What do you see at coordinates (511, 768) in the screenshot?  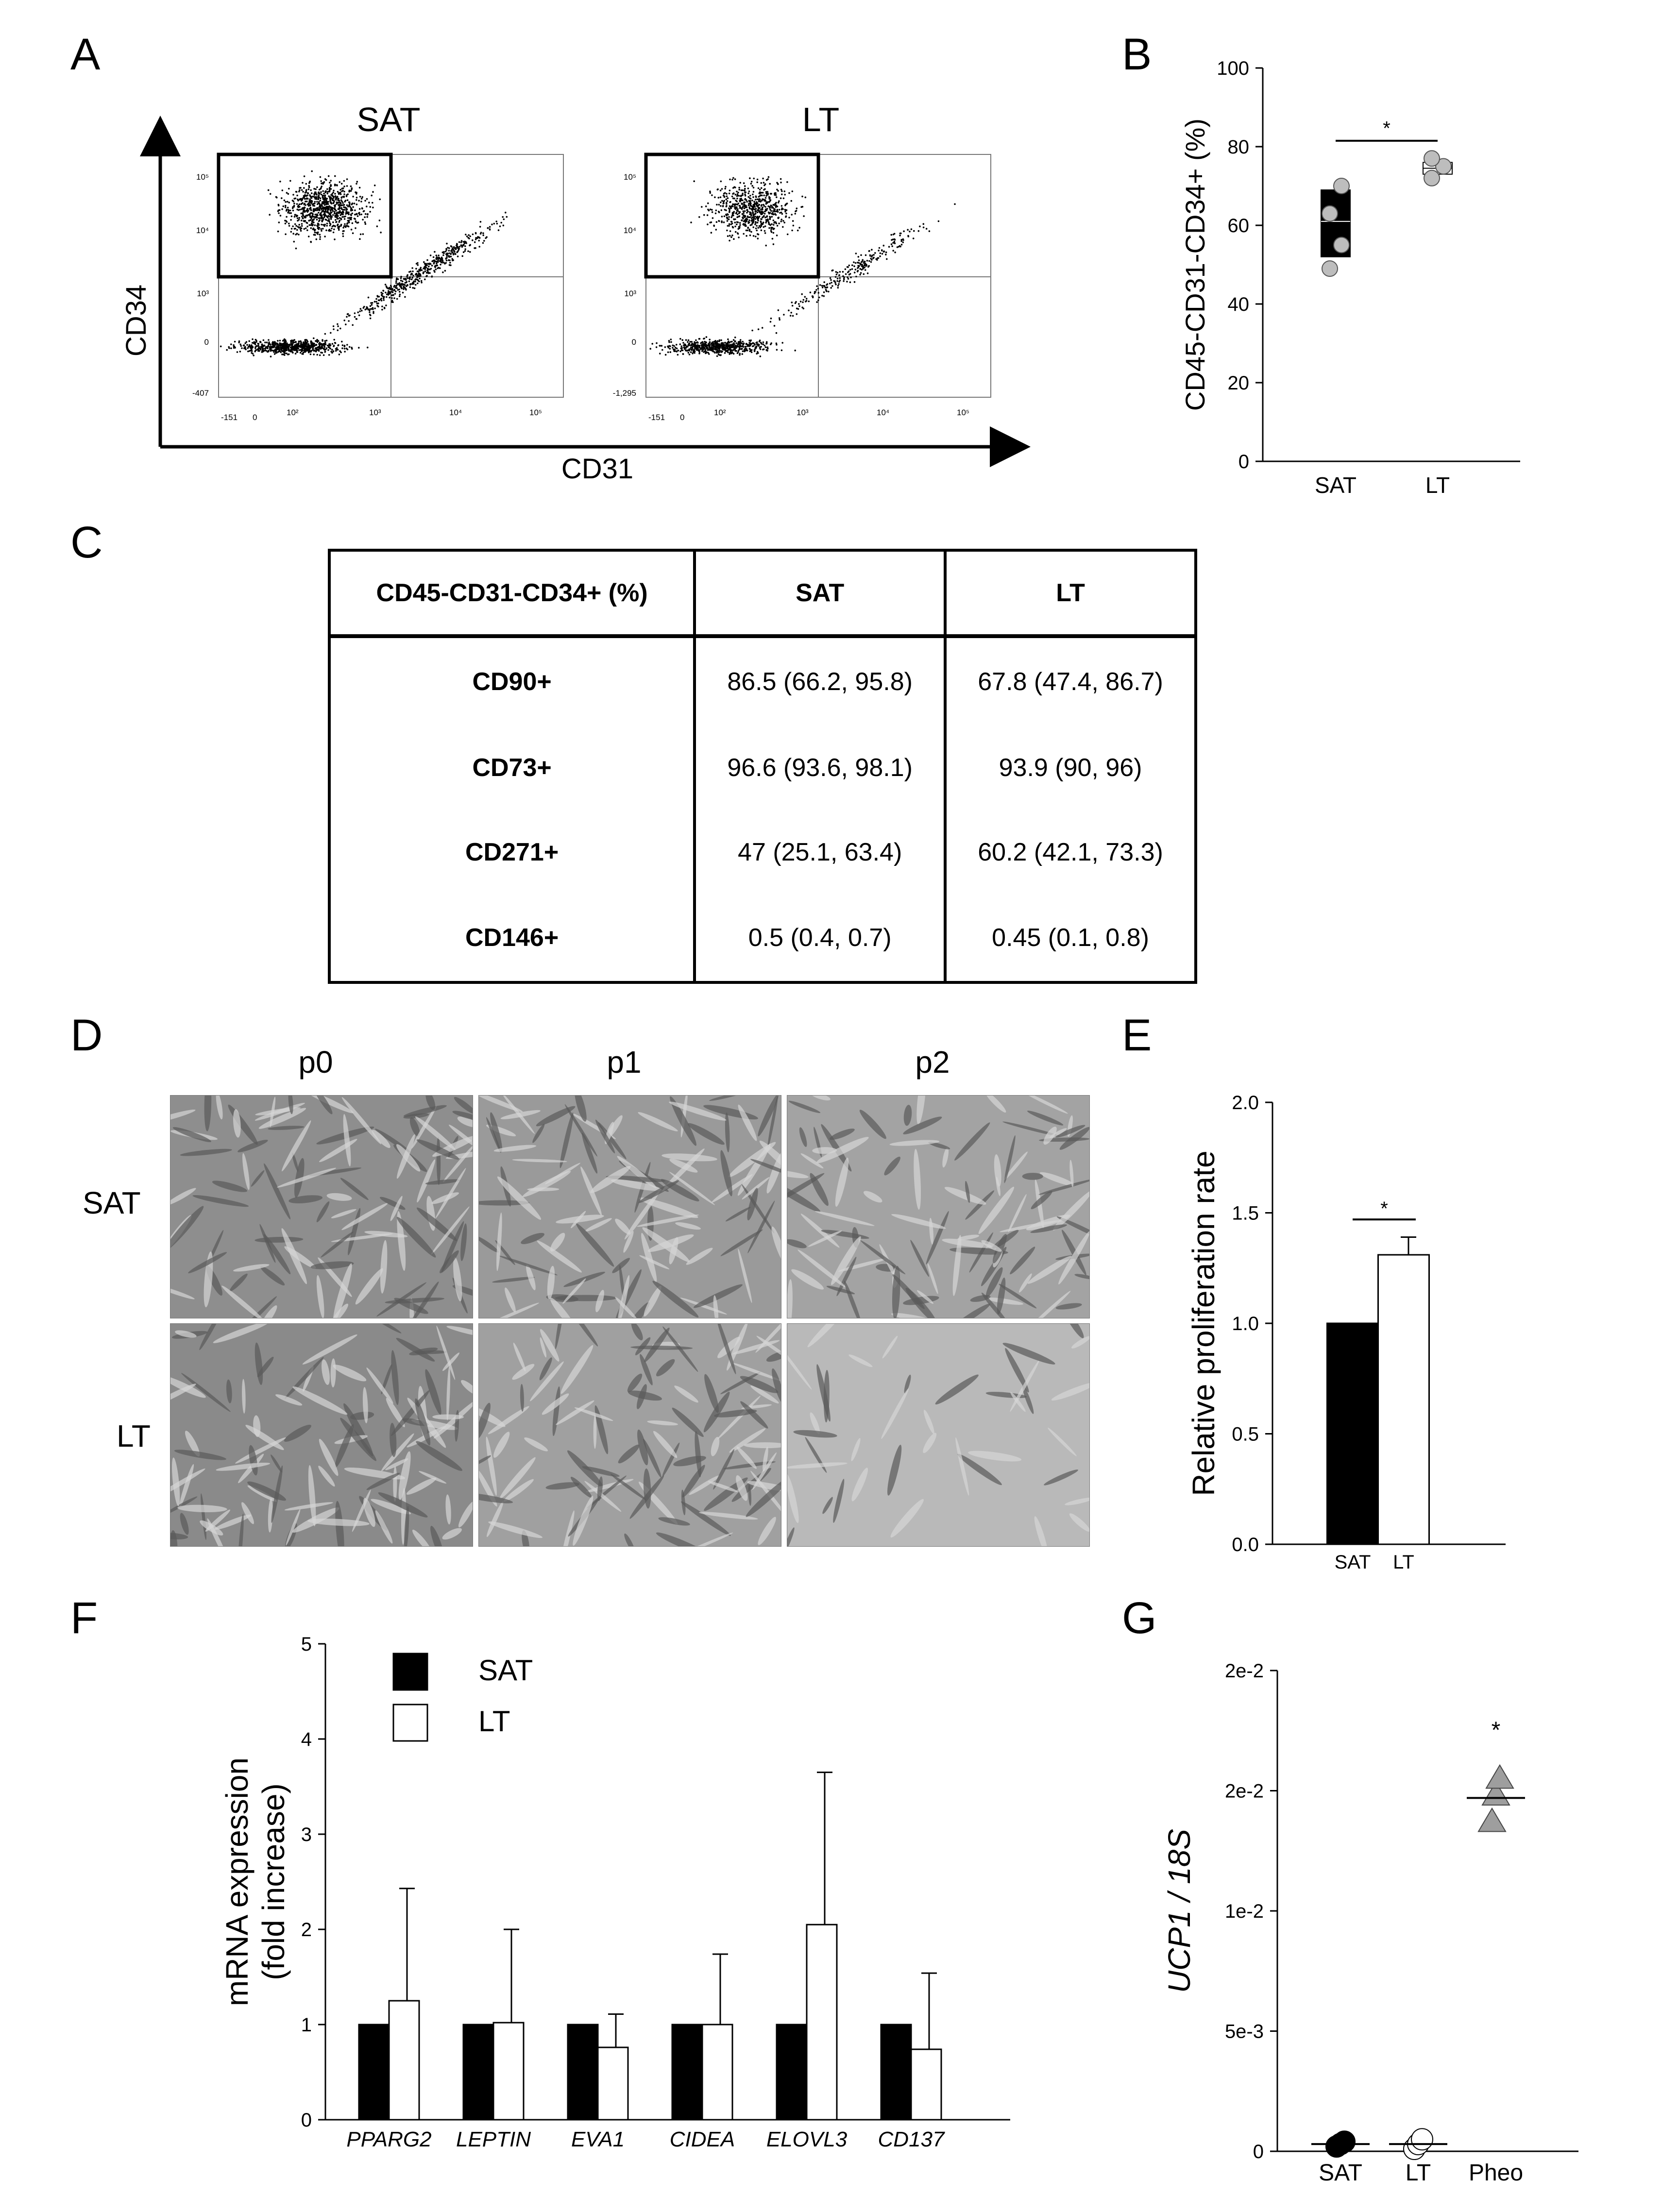 I see `row-label: CD73+` at bounding box center [511, 768].